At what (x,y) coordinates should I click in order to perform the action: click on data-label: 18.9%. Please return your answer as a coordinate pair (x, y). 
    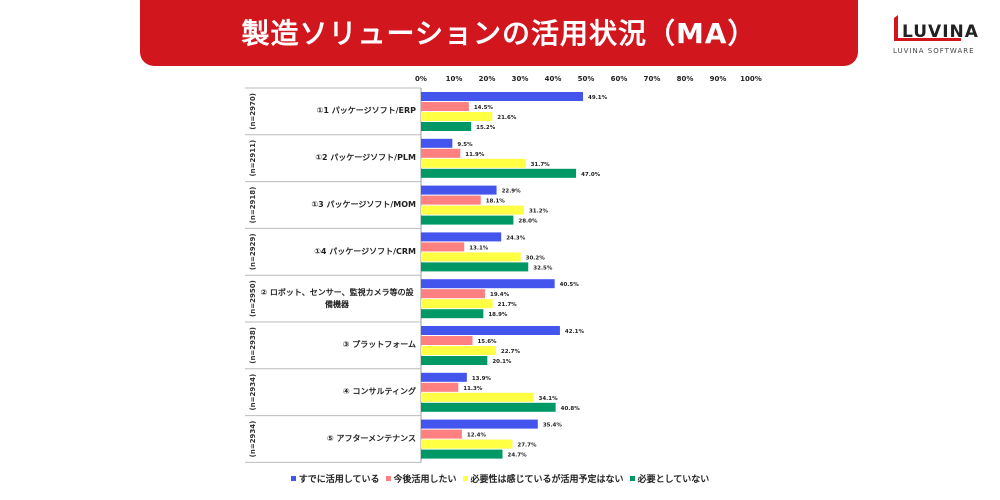
    Looking at the image, I should click on (498, 315).